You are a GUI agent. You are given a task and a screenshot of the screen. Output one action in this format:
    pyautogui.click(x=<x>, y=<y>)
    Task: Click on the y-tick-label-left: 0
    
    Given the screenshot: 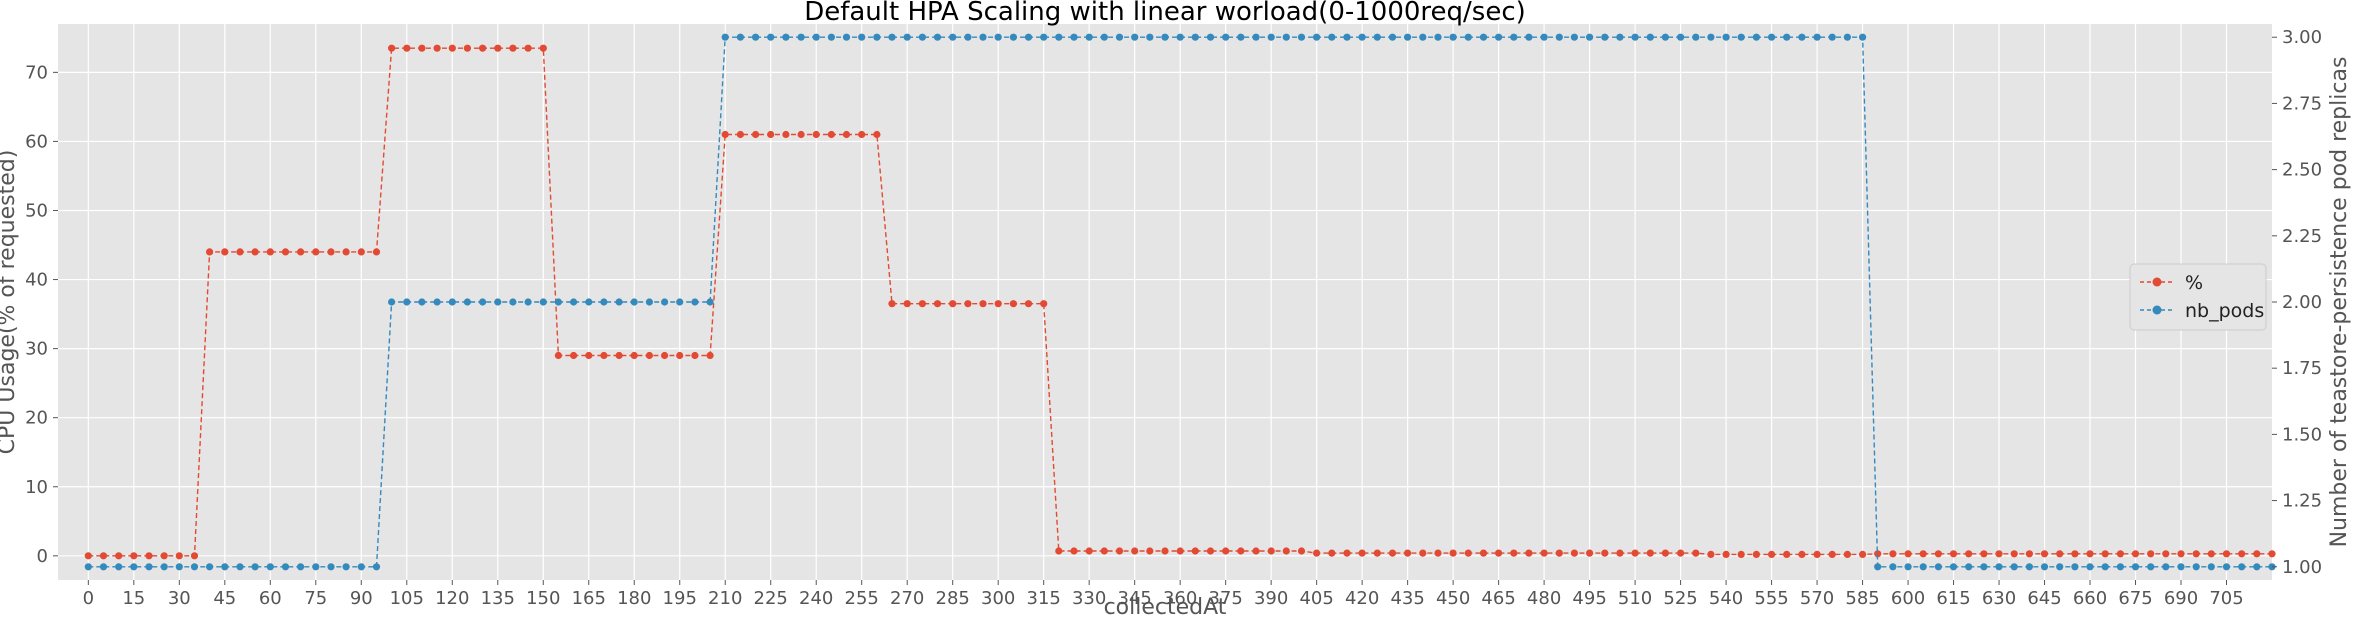 What is the action you would take?
    pyautogui.click(x=42, y=556)
    